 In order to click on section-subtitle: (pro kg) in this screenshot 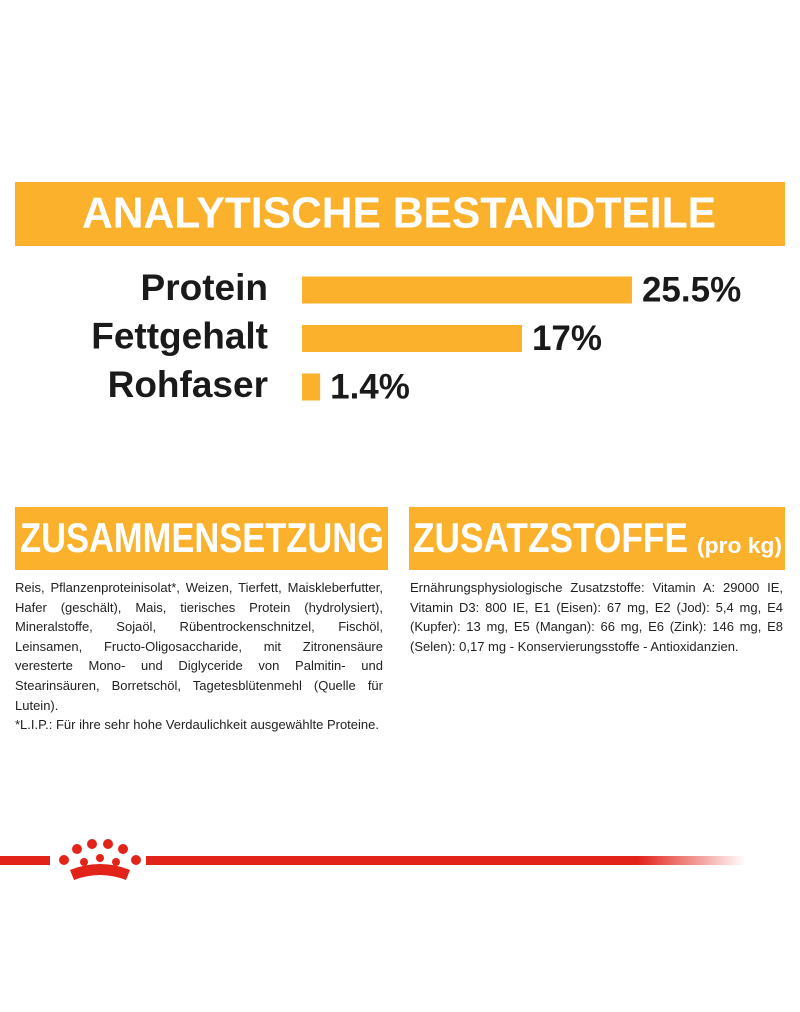, I will do `click(739, 545)`.